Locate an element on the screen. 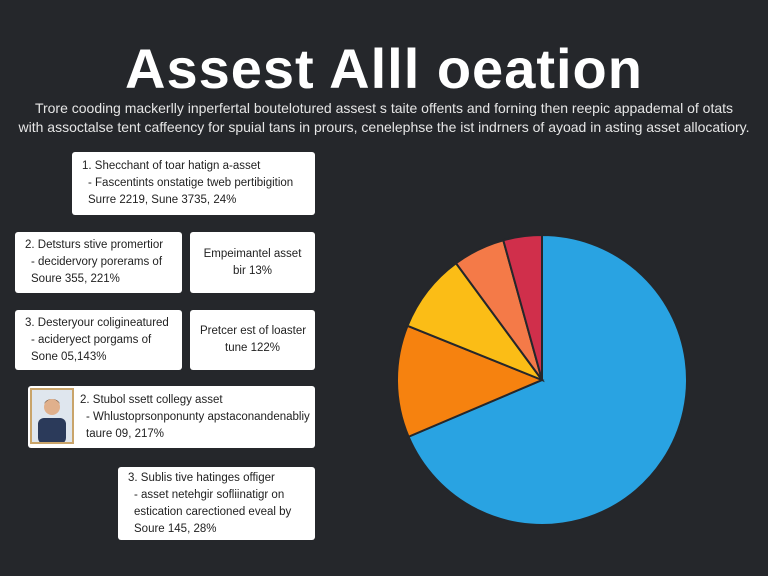 The height and width of the screenshot is (576, 768). card-line: 2. Detsturs stive promertior is located at coordinates (94, 245).